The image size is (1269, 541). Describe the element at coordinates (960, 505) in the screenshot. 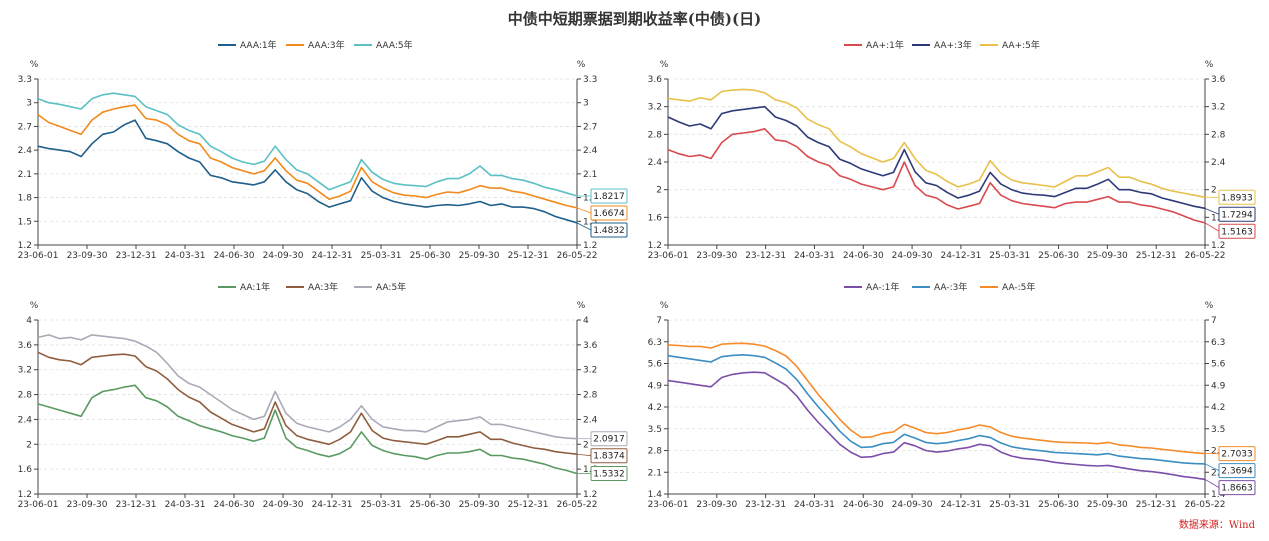

I see `x-tick-label: 24-12-31` at that location.